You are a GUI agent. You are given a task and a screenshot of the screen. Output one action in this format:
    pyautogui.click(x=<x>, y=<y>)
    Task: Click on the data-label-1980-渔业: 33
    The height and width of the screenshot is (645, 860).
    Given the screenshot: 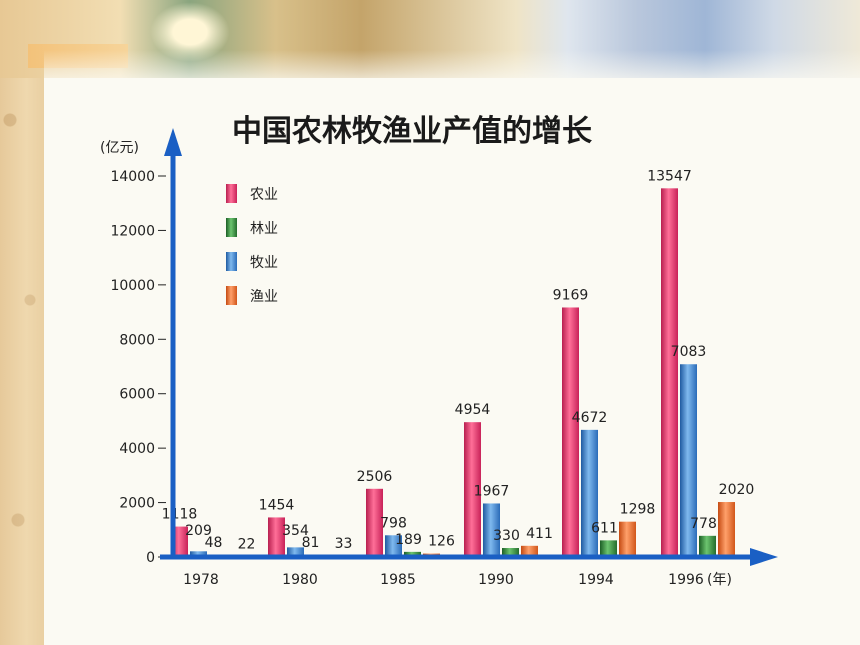 What is the action you would take?
    pyautogui.click(x=344, y=544)
    